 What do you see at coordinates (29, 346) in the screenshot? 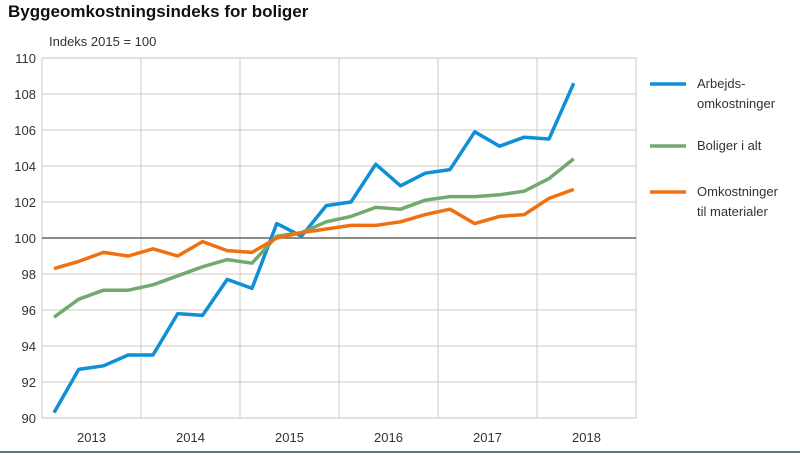
I see `y-tick-label: 94` at bounding box center [29, 346].